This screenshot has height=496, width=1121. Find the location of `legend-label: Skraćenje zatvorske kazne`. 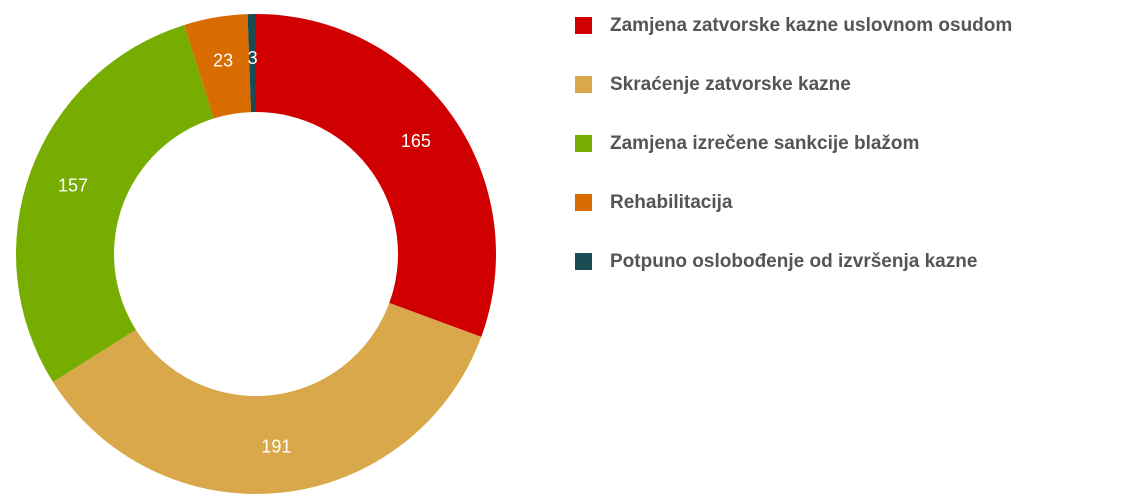

legend-label: Skraćenje zatvorske kazne is located at coordinates (730, 84).